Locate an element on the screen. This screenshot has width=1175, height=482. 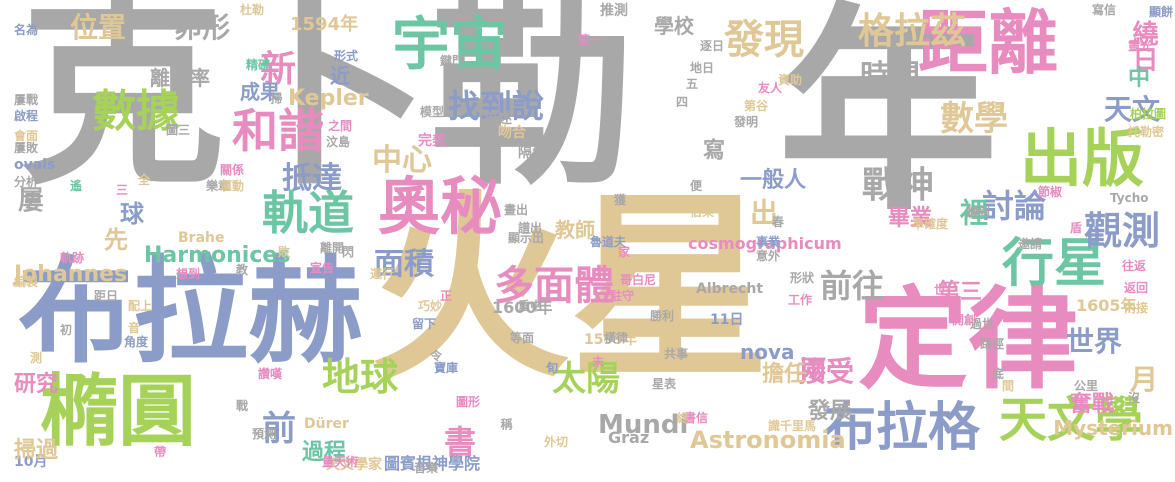
cloud-word: 柏拉圖 is located at coordinates (1148, 114).